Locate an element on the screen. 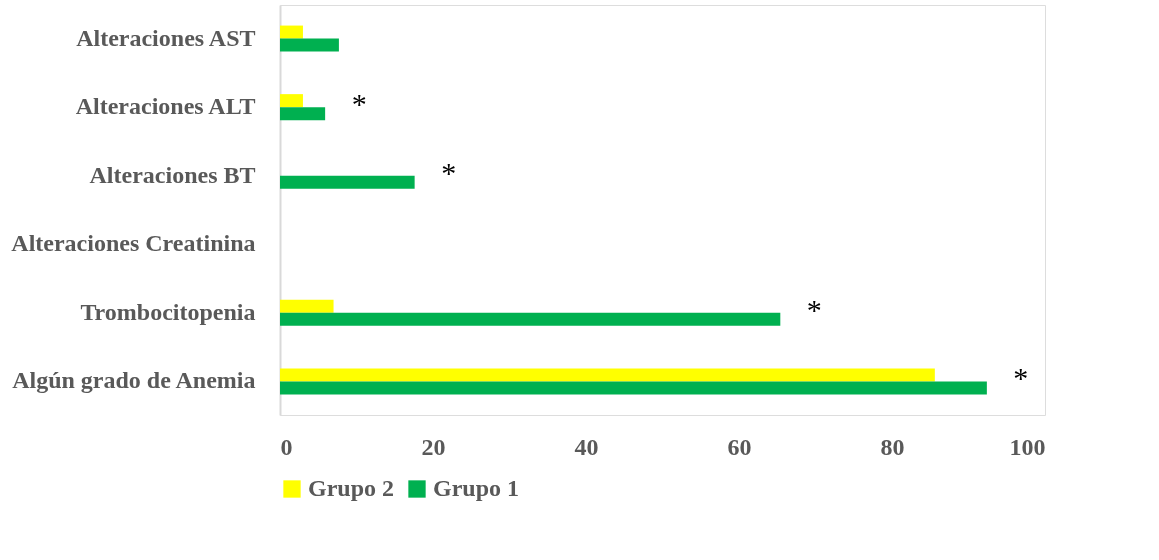 The image size is (1159, 560). x-tick-label: 40 is located at coordinates (586, 446).